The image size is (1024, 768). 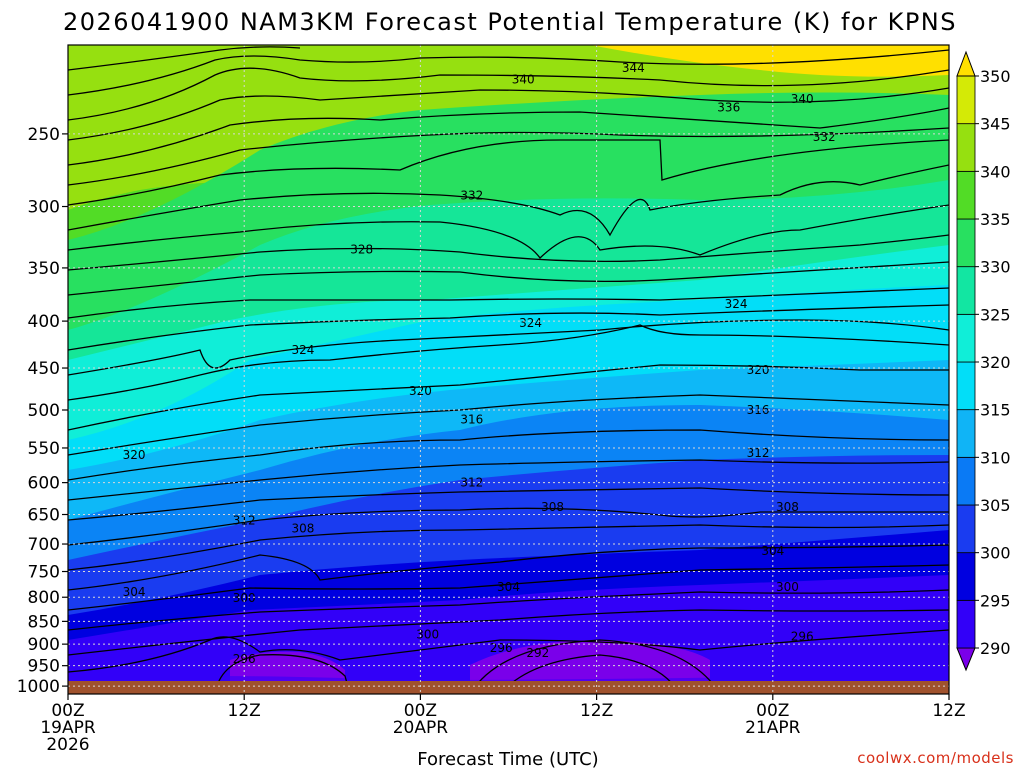 I want to click on y-tick-label: 500, so click(x=44, y=411).